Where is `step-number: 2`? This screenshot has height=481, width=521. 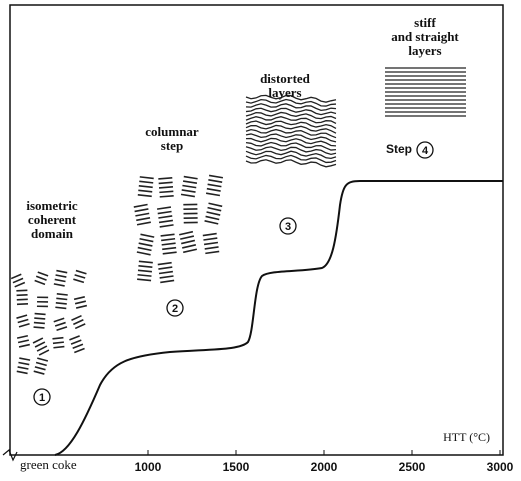
step-number: 2 is located at coordinates (175, 309).